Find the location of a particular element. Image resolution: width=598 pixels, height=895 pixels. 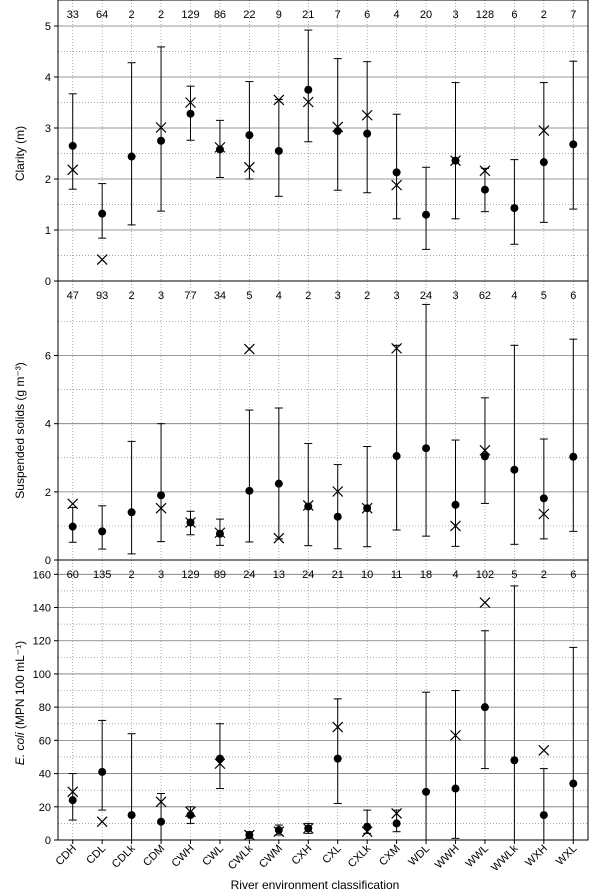

x-tick-label: CWL is located at coordinates (213, 856).